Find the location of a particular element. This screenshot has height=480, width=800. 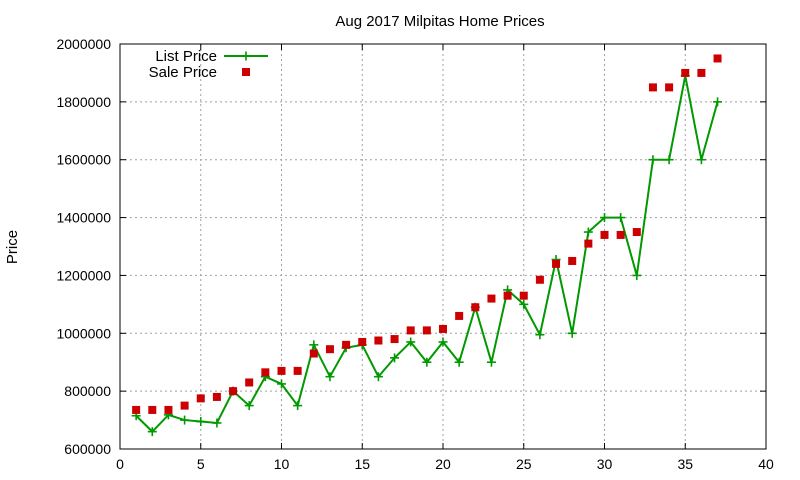

x-tick-label: 25 is located at coordinates (524, 464).